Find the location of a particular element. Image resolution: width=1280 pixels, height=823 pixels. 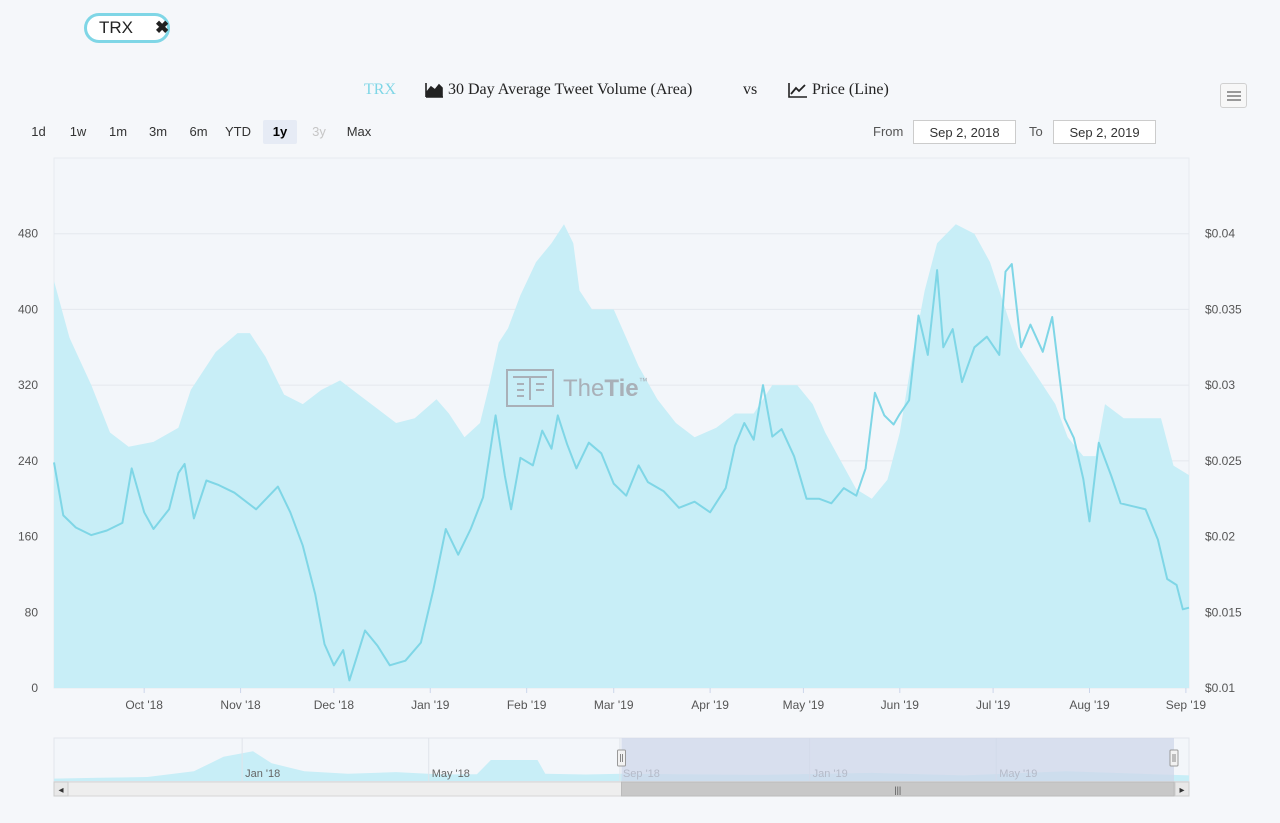

scrollbar-thumb is located at coordinates (898, 789).